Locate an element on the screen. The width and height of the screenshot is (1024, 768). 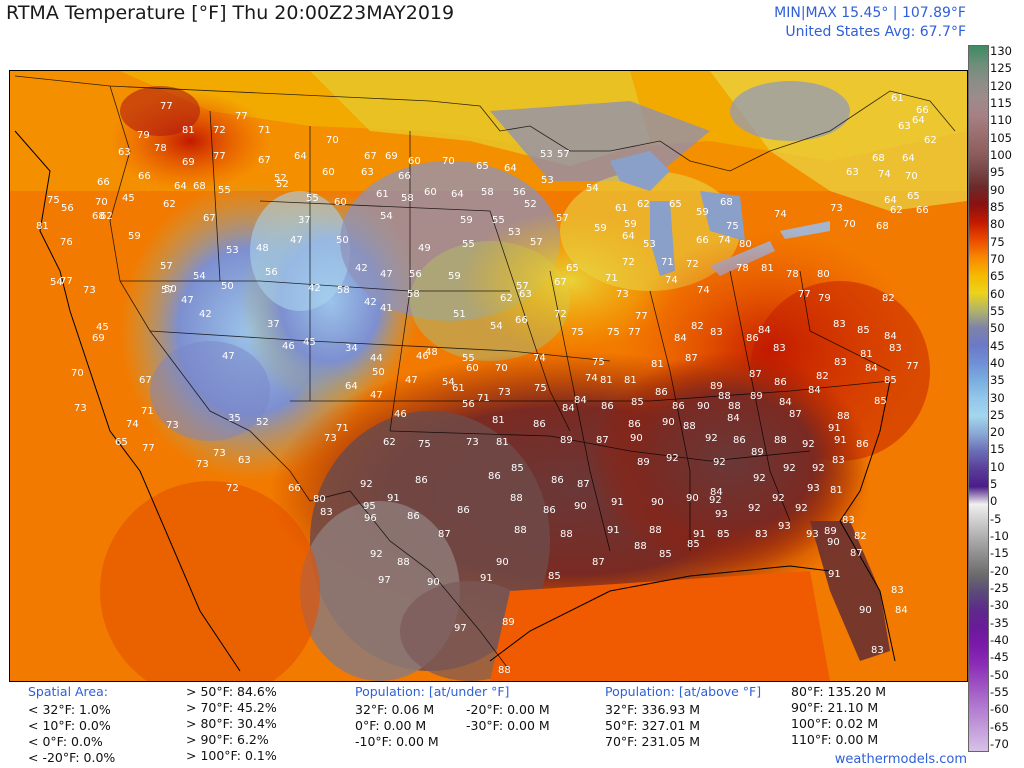
colorbar-tick: 95 is located at coordinates (997, 172).